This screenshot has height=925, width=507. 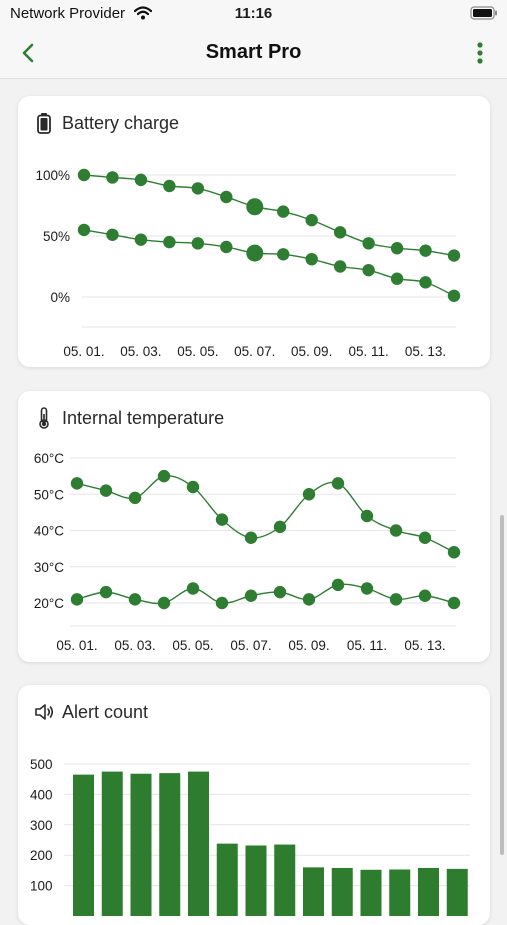 I want to click on back-button, so click(x=30, y=53).